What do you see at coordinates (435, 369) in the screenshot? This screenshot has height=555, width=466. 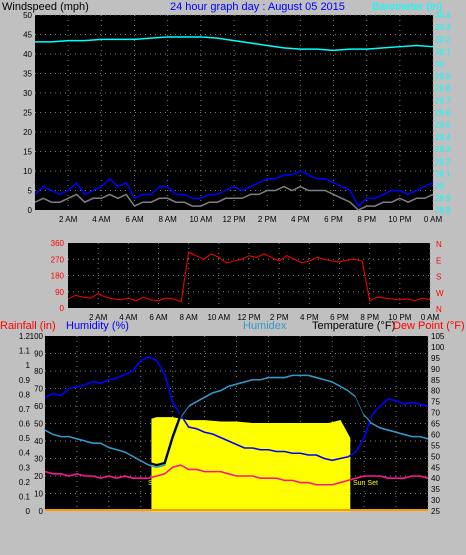 I see `temperature-tick-label: 90` at bounding box center [435, 369].